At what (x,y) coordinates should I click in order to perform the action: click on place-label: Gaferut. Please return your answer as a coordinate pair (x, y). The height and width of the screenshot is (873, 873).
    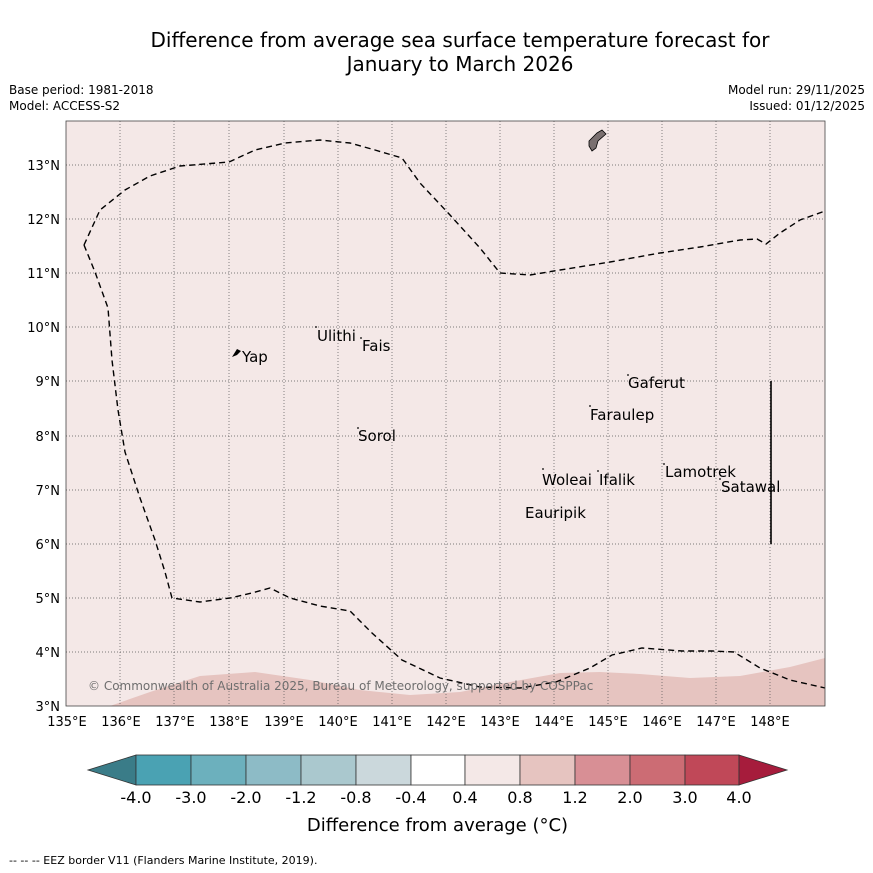
    Looking at the image, I should click on (656, 383).